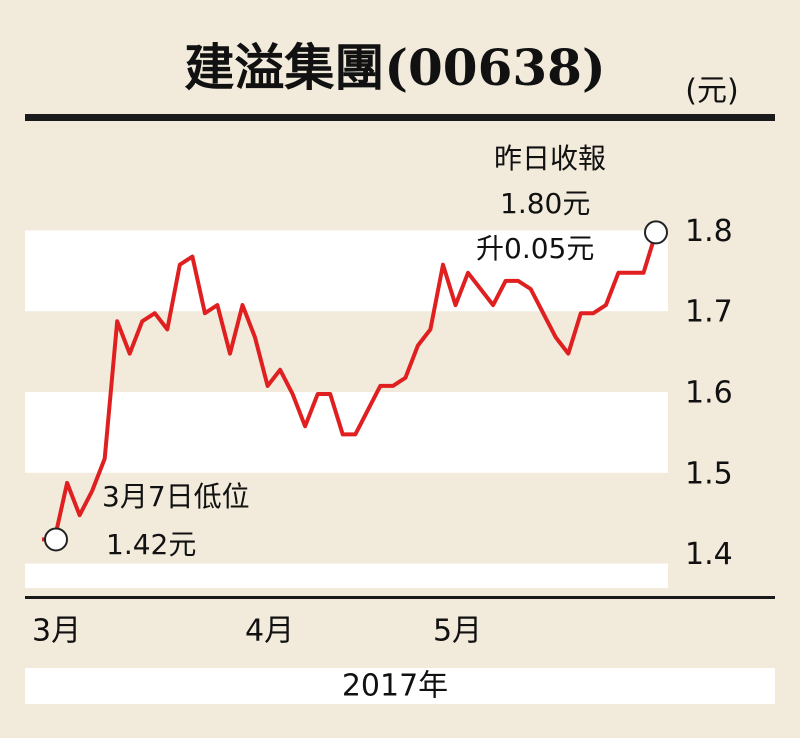  What do you see at coordinates (395, 686) in the screenshot?
I see `x-axis-label: 2017年` at bounding box center [395, 686].